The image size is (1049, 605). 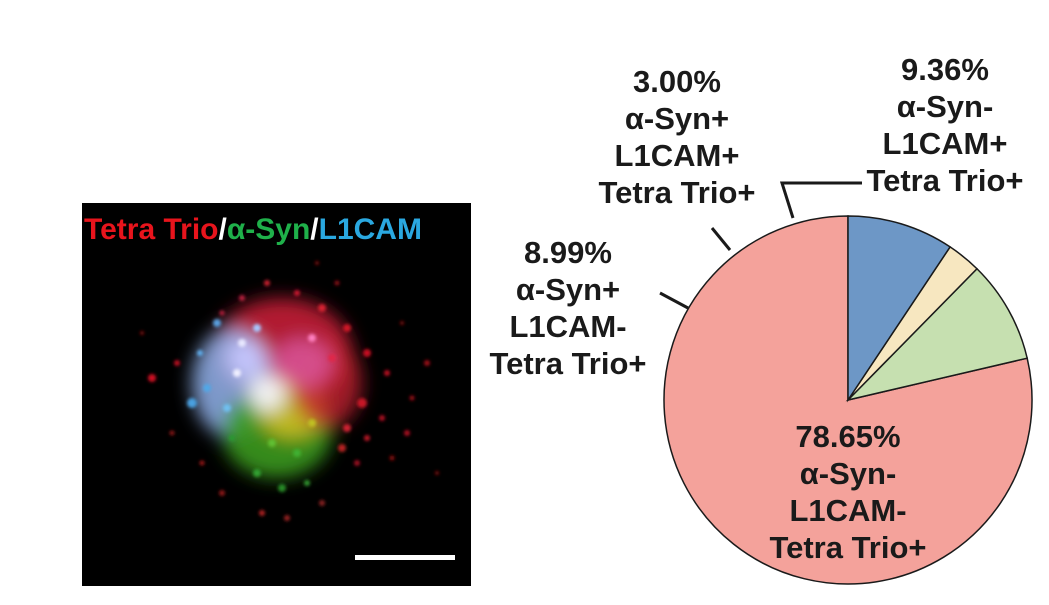 I want to click on pie-slice-label: 78.65% α-Syn- L1CAM- Tetra Trio+, so click(x=848, y=492).